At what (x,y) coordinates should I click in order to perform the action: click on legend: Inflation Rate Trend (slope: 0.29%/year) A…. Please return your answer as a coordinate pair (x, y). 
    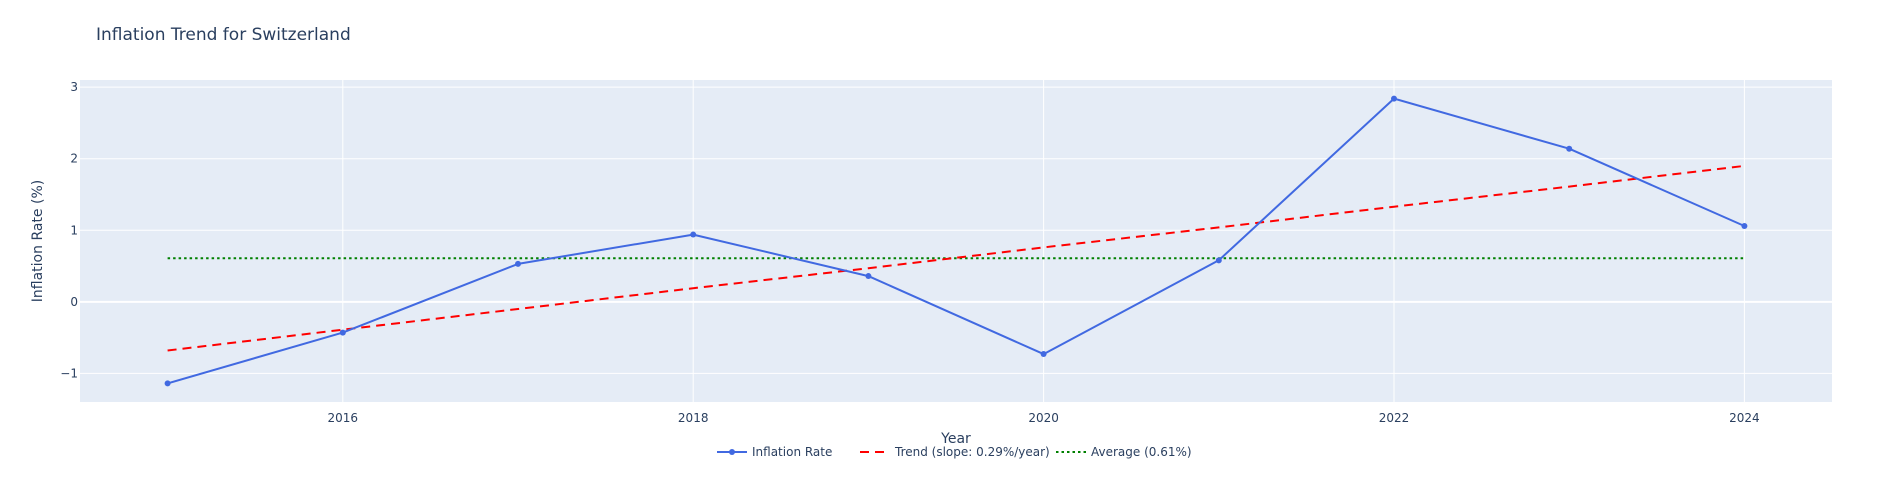
    Looking at the image, I should click on (954, 452).